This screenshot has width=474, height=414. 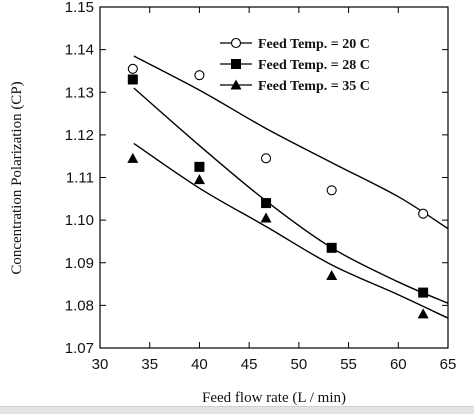 What do you see at coordinates (79, 348) in the screenshot?
I see `y-tick-label: 1.07` at bounding box center [79, 348].